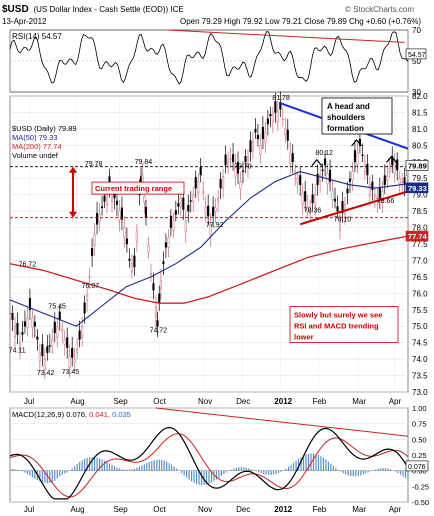  What do you see at coordinates (420, 145) in the screenshot?
I see `price-tick-label: 80.5` at bounding box center [420, 145].